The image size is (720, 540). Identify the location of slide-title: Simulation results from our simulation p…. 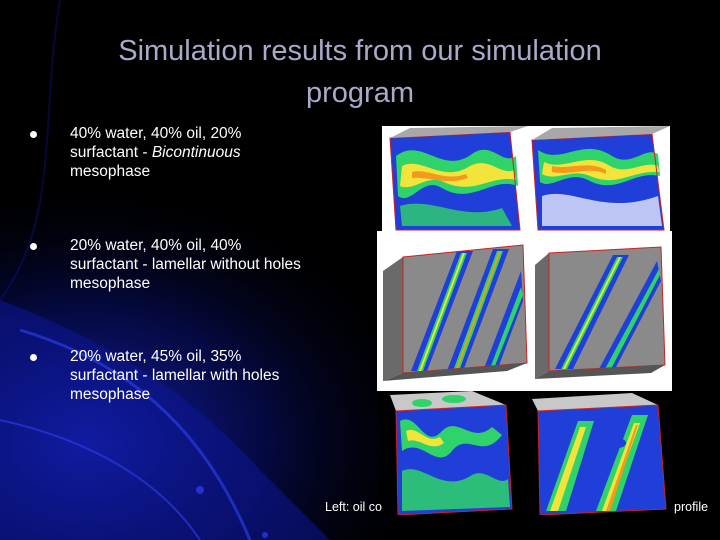
(360, 72).